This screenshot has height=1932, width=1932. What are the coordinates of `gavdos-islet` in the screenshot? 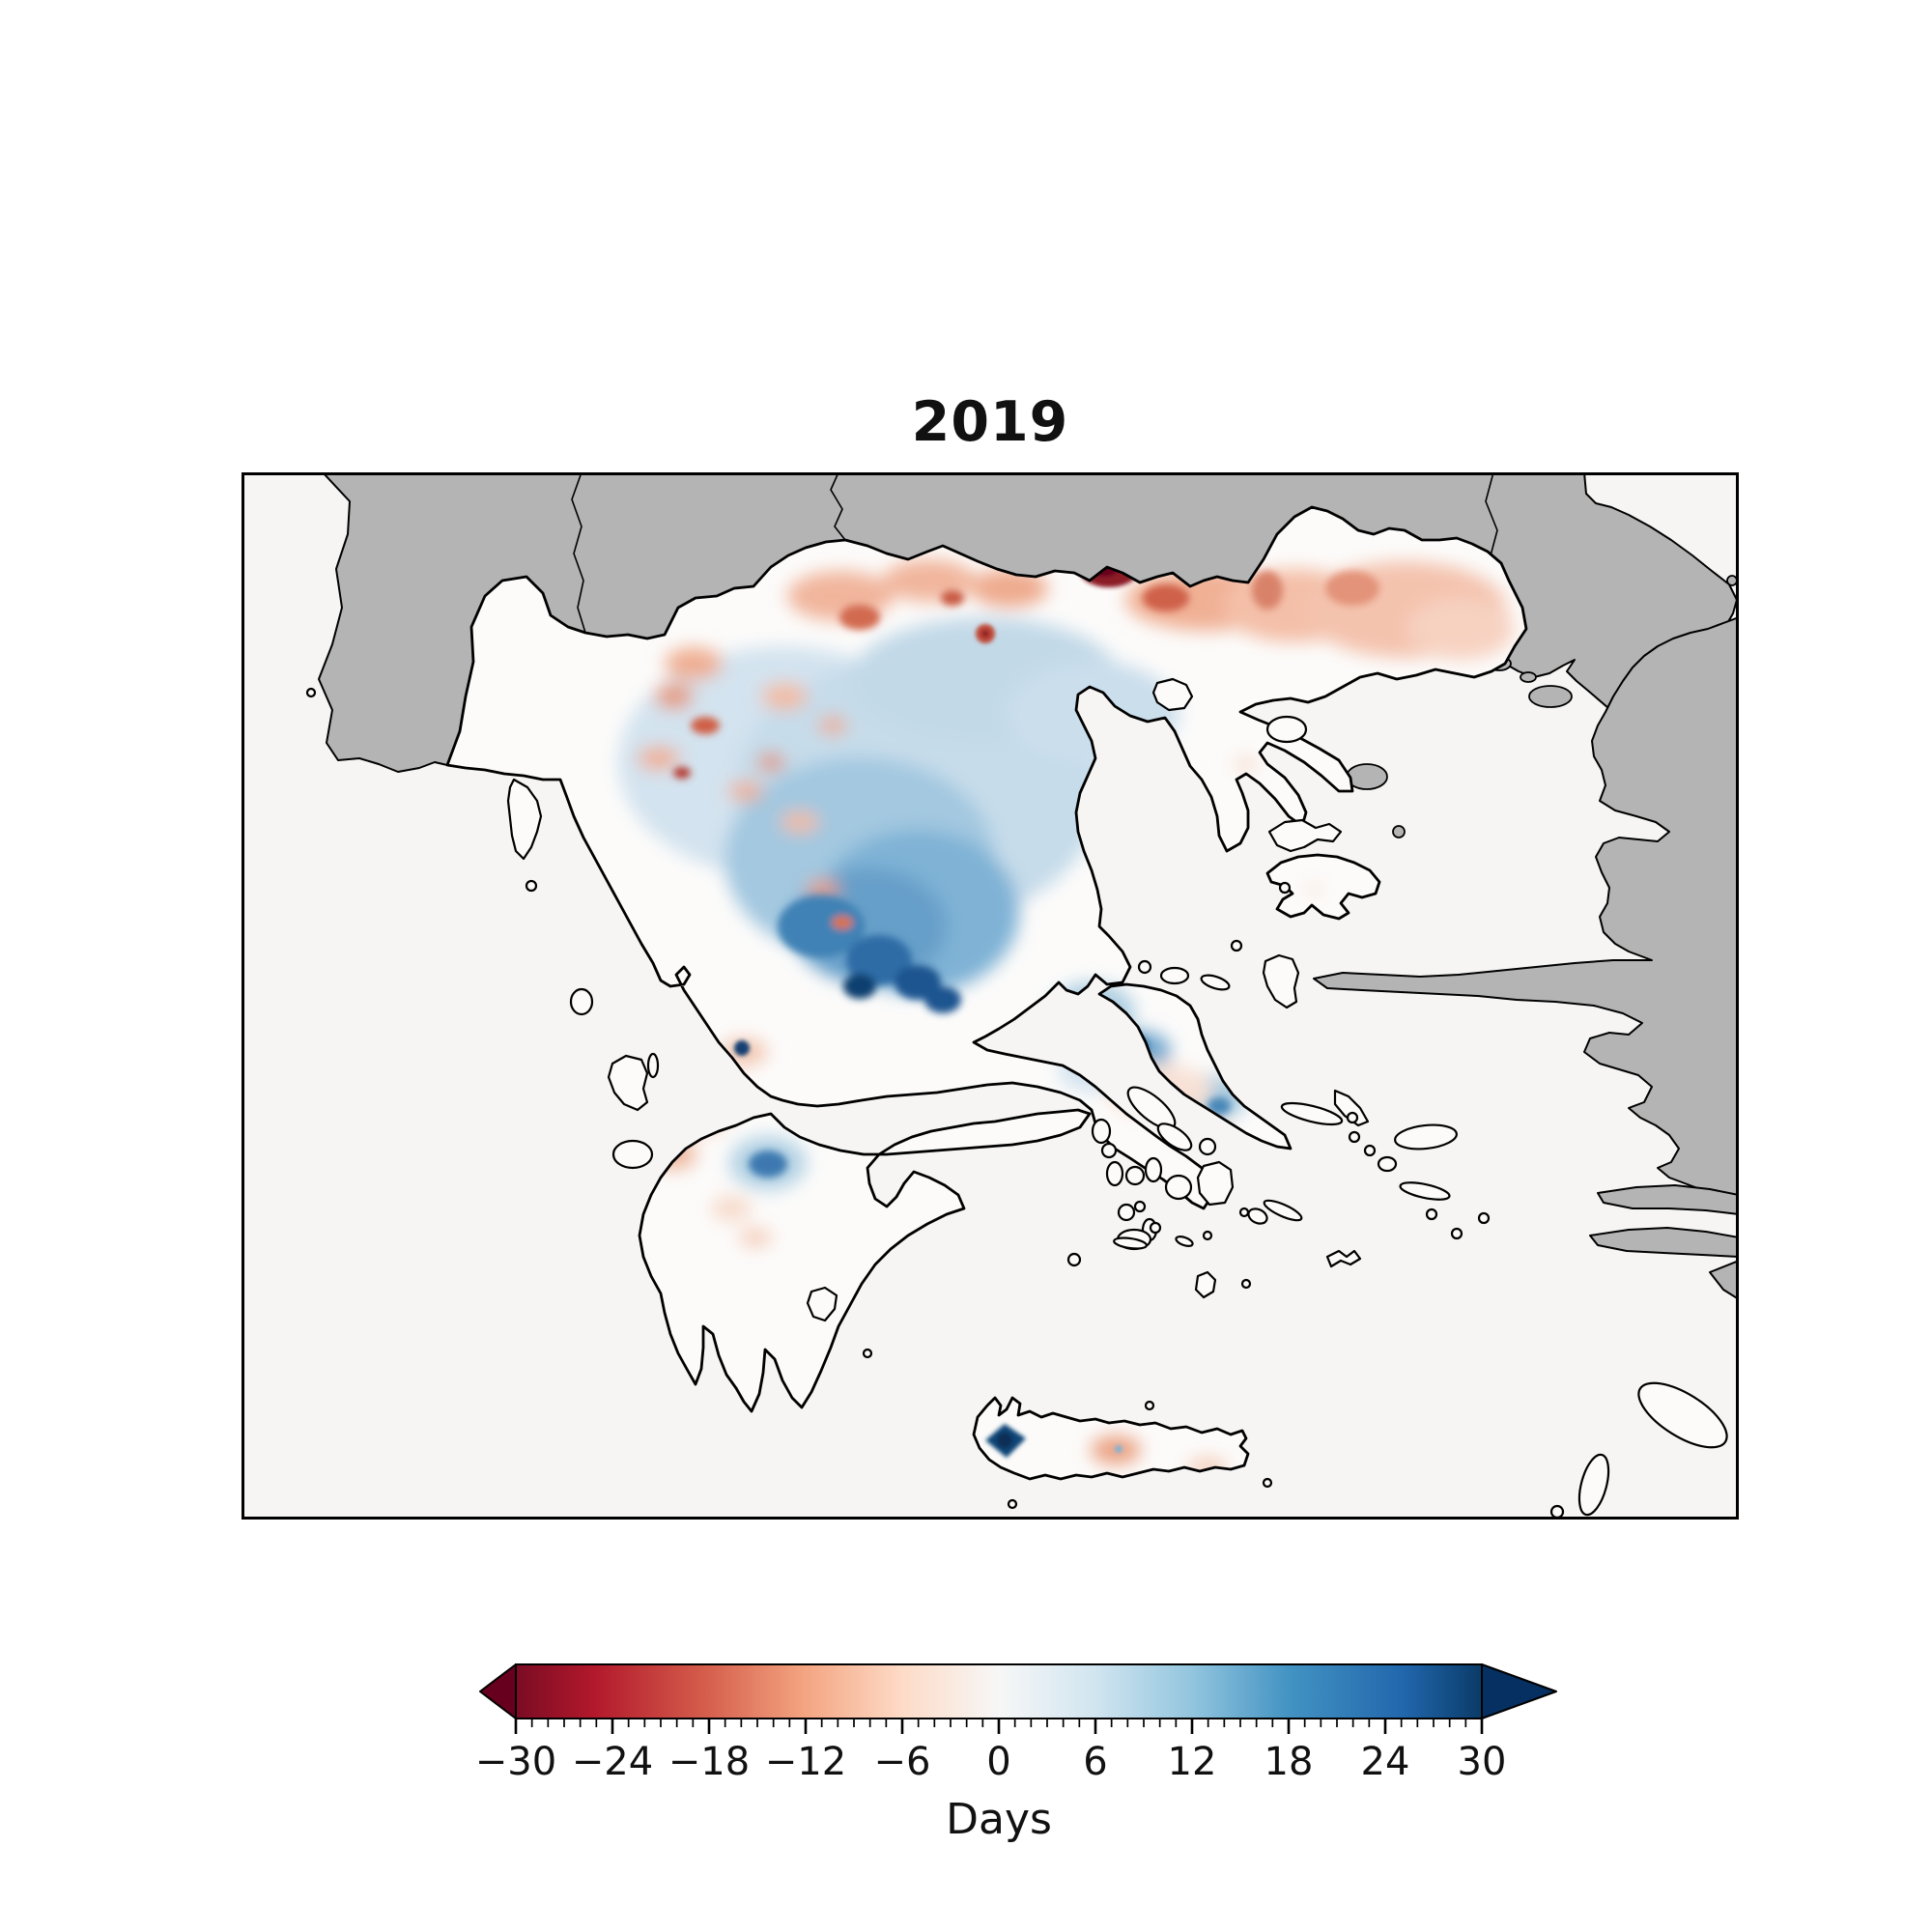 It's located at (1012, 1504).